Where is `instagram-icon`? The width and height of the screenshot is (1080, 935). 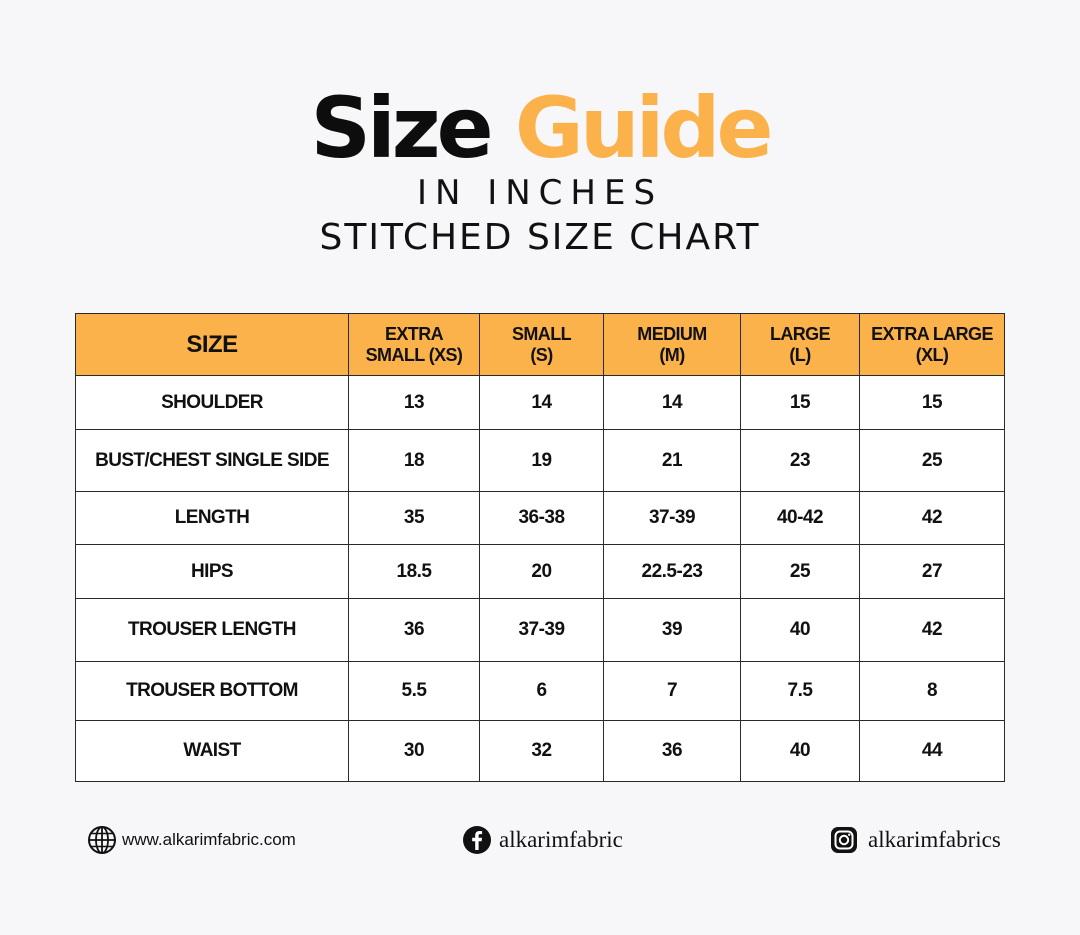 instagram-icon is located at coordinates (844, 840).